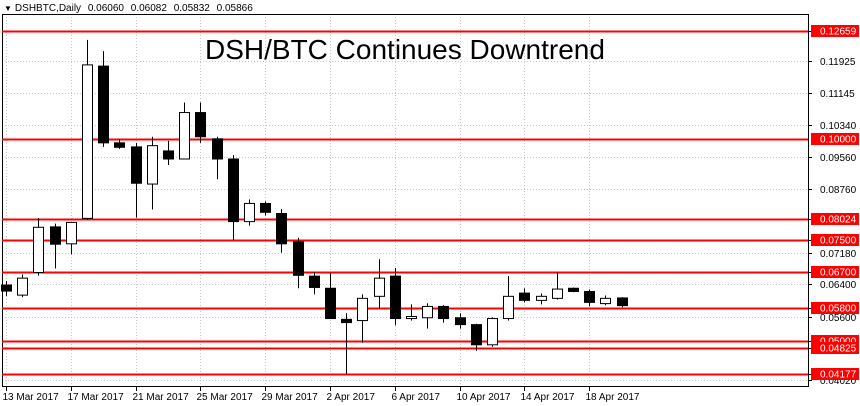 This screenshot has height=406, width=860. Describe the element at coordinates (838, 241) in the screenshot. I see `level-label: 0.07500` at that location.